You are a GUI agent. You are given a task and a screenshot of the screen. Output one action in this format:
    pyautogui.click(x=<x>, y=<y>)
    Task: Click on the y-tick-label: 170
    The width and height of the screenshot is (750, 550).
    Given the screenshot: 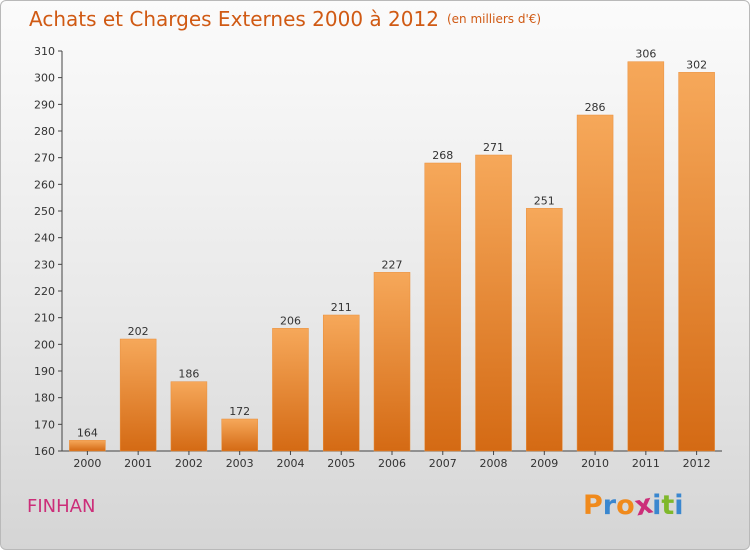 What is the action you would take?
    pyautogui.click(x=44, y=424)
    